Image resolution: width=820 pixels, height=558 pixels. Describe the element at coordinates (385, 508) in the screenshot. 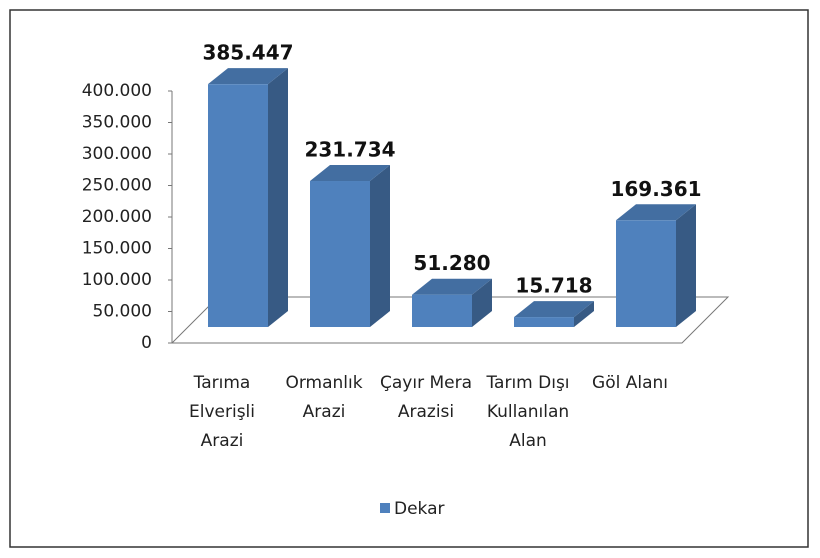

I see `legend-swatch` at that location.